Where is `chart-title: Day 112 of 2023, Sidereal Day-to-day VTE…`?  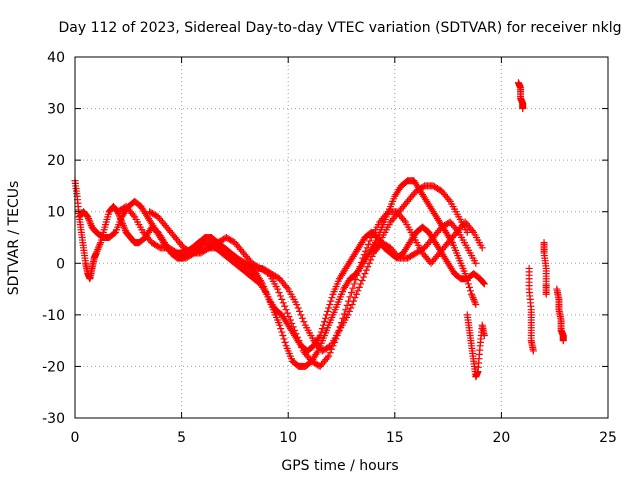
chart-title: Day 112 of 2023, Sidereal Day-to-day VTE… is located at coordinates (340, 28).